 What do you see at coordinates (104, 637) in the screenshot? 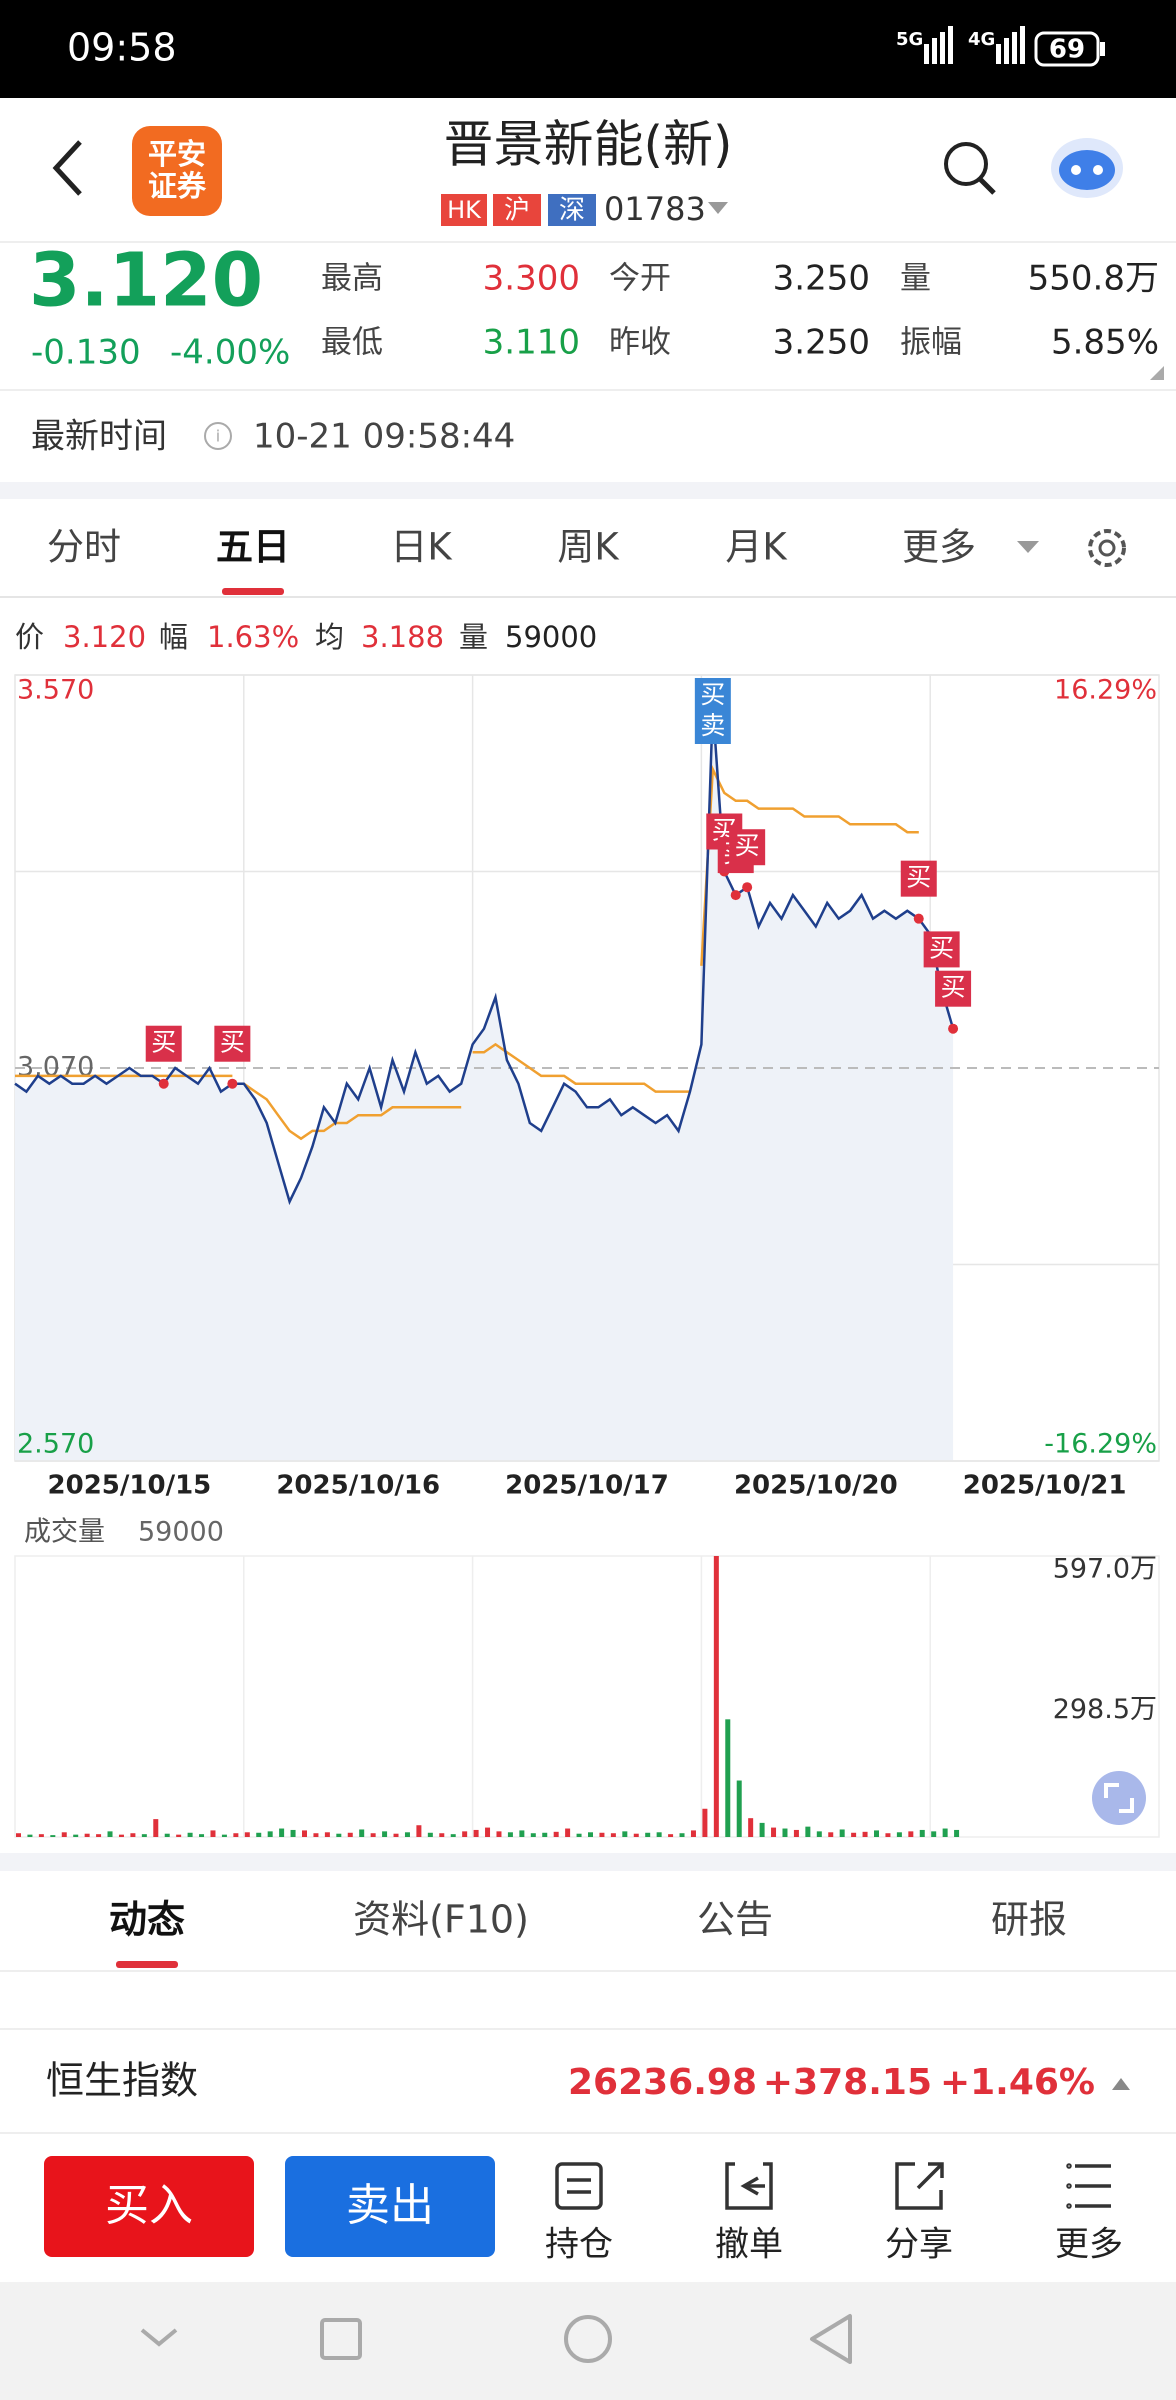
I see `info-value: 3.120` at bounding box center [104, 637].